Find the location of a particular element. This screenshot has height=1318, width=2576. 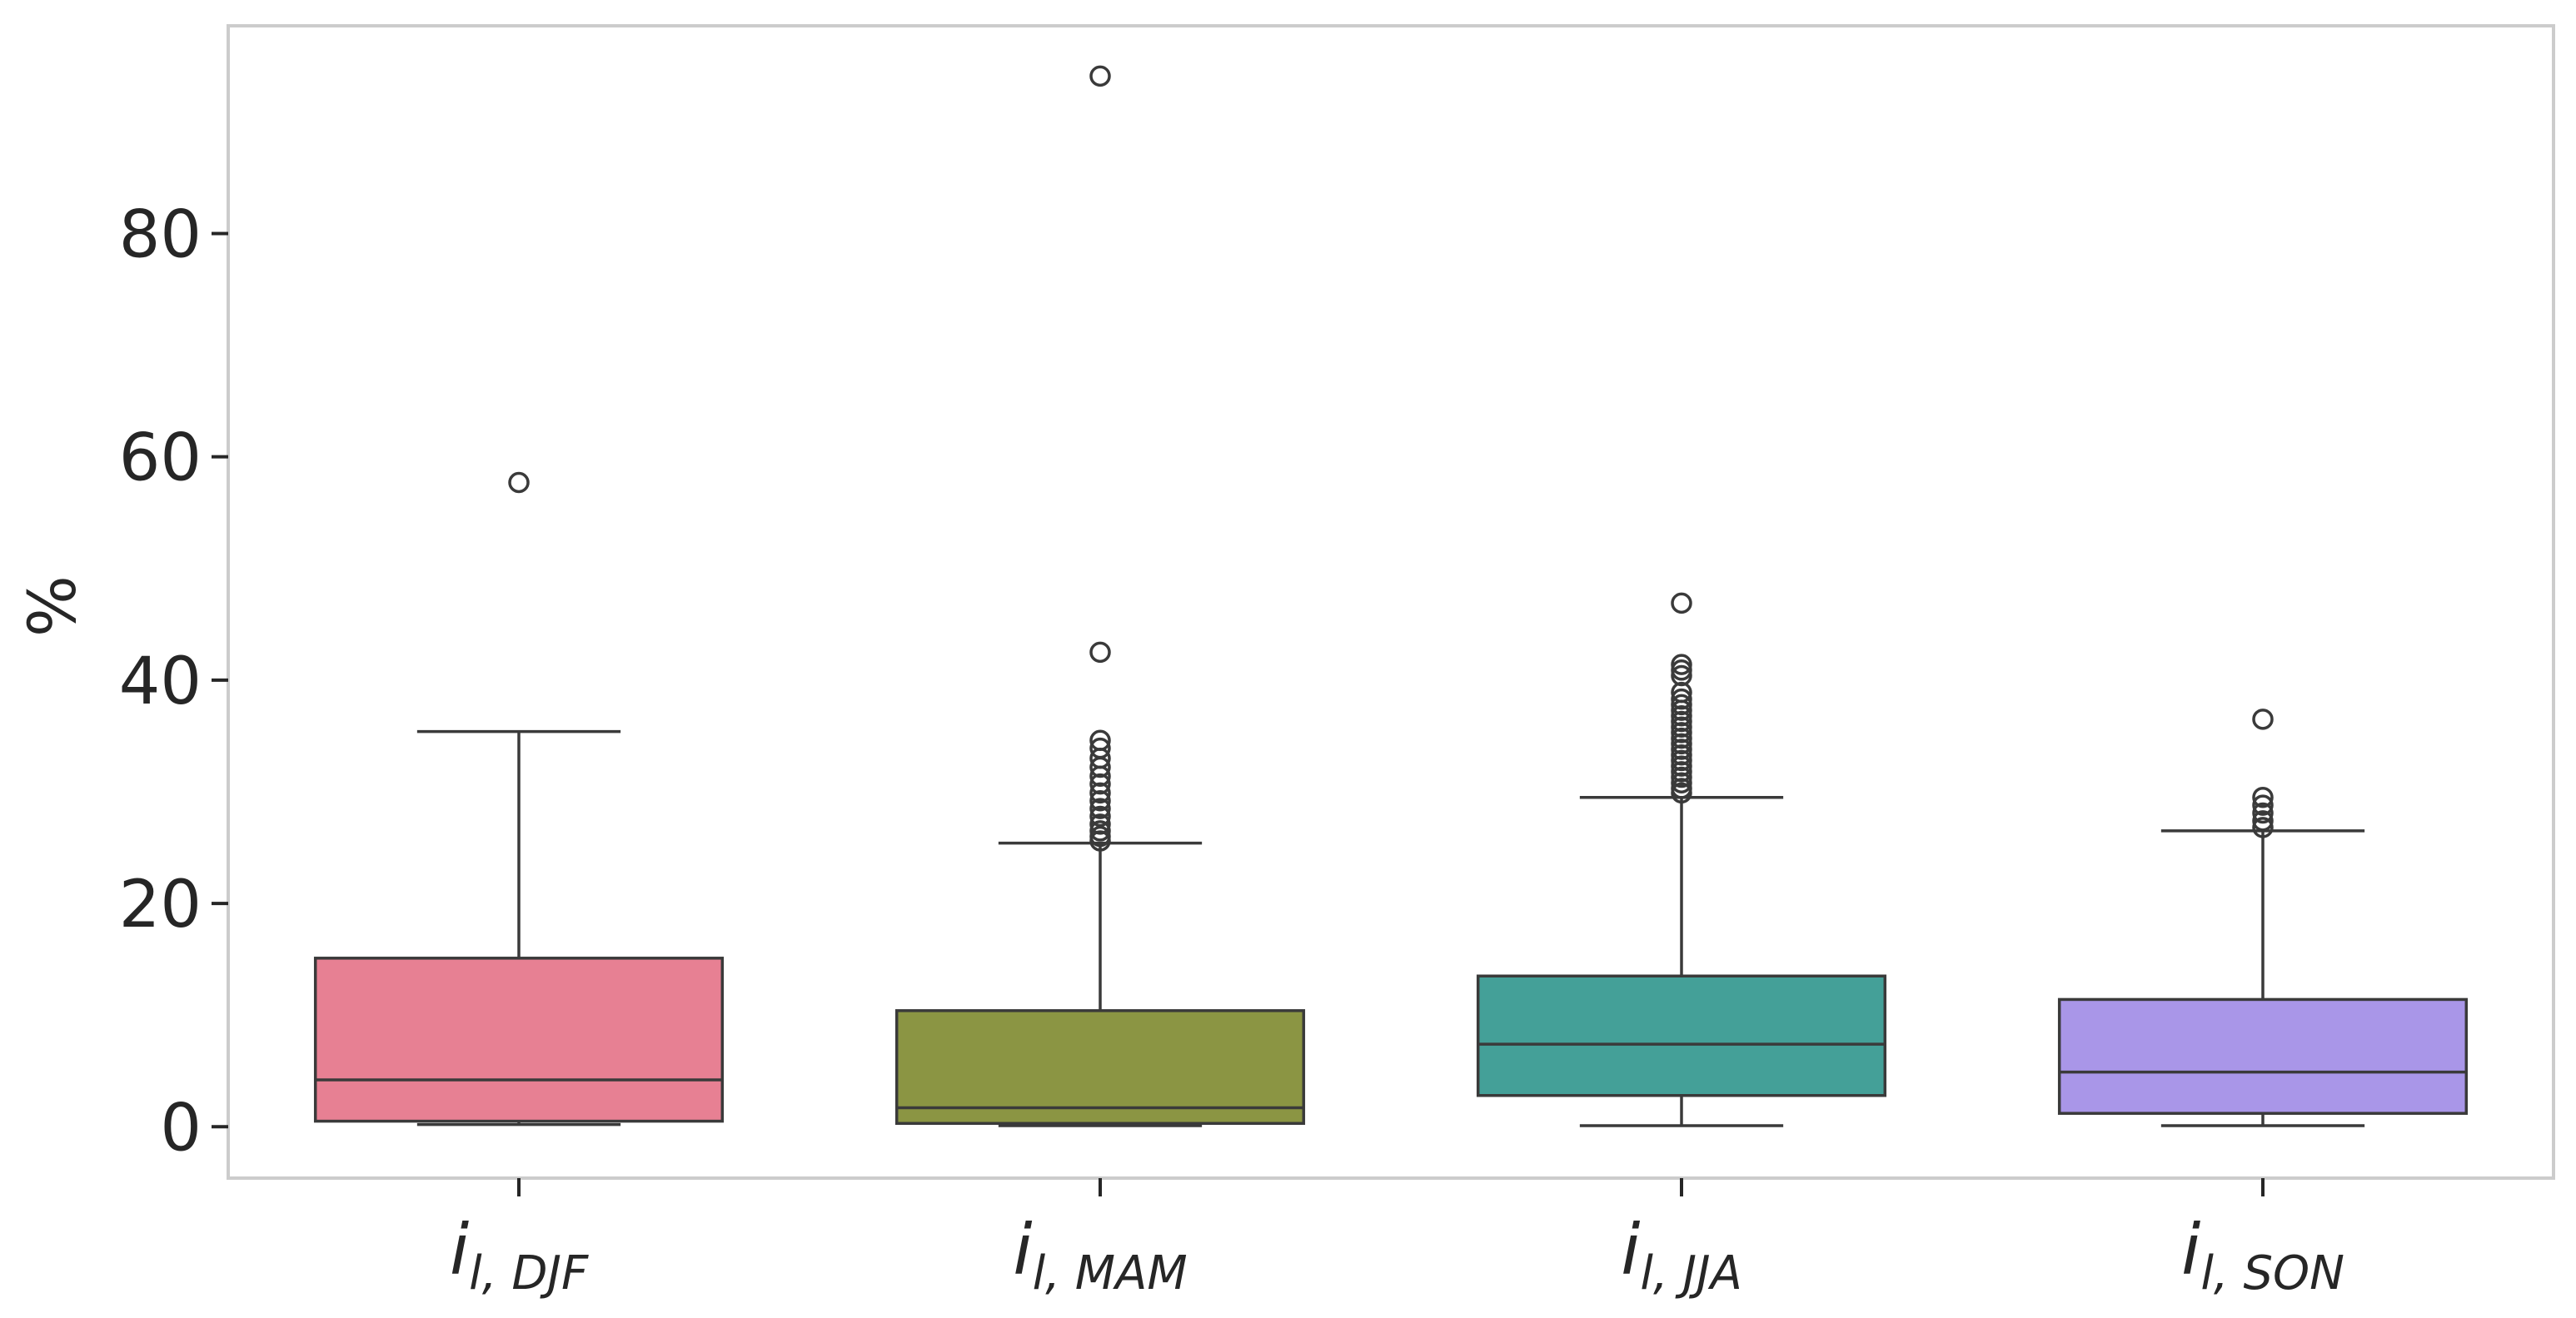

x-tick-label-subscript: l, SON is located at coordinates (2272, 1274).